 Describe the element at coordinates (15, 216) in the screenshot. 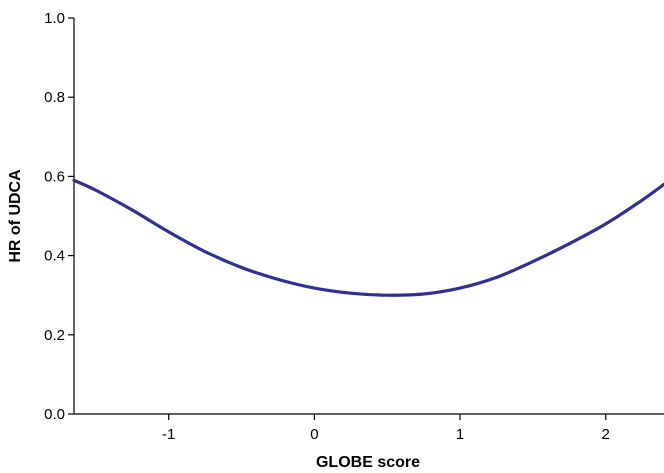

I see `y-axis-title: HR of UDCA` at that location.